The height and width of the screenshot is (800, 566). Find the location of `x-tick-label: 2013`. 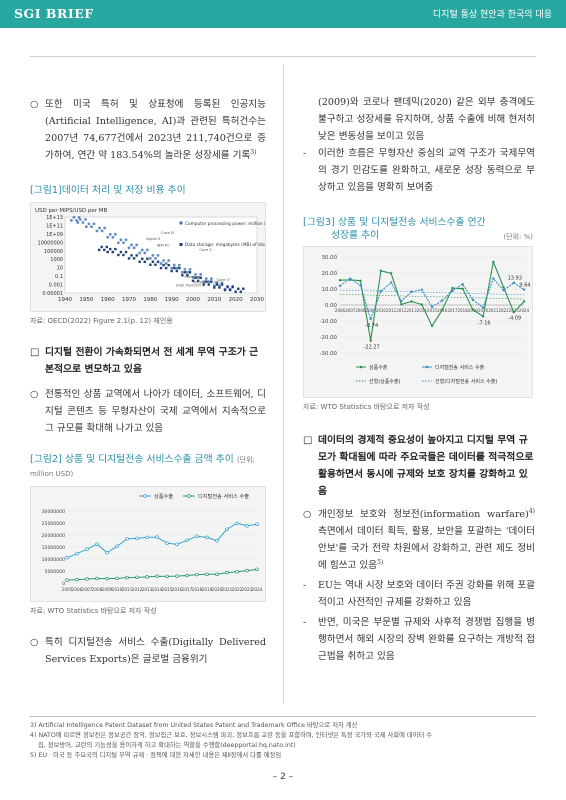

x-tick-label: 2013 is located at coordinates (411, 310).